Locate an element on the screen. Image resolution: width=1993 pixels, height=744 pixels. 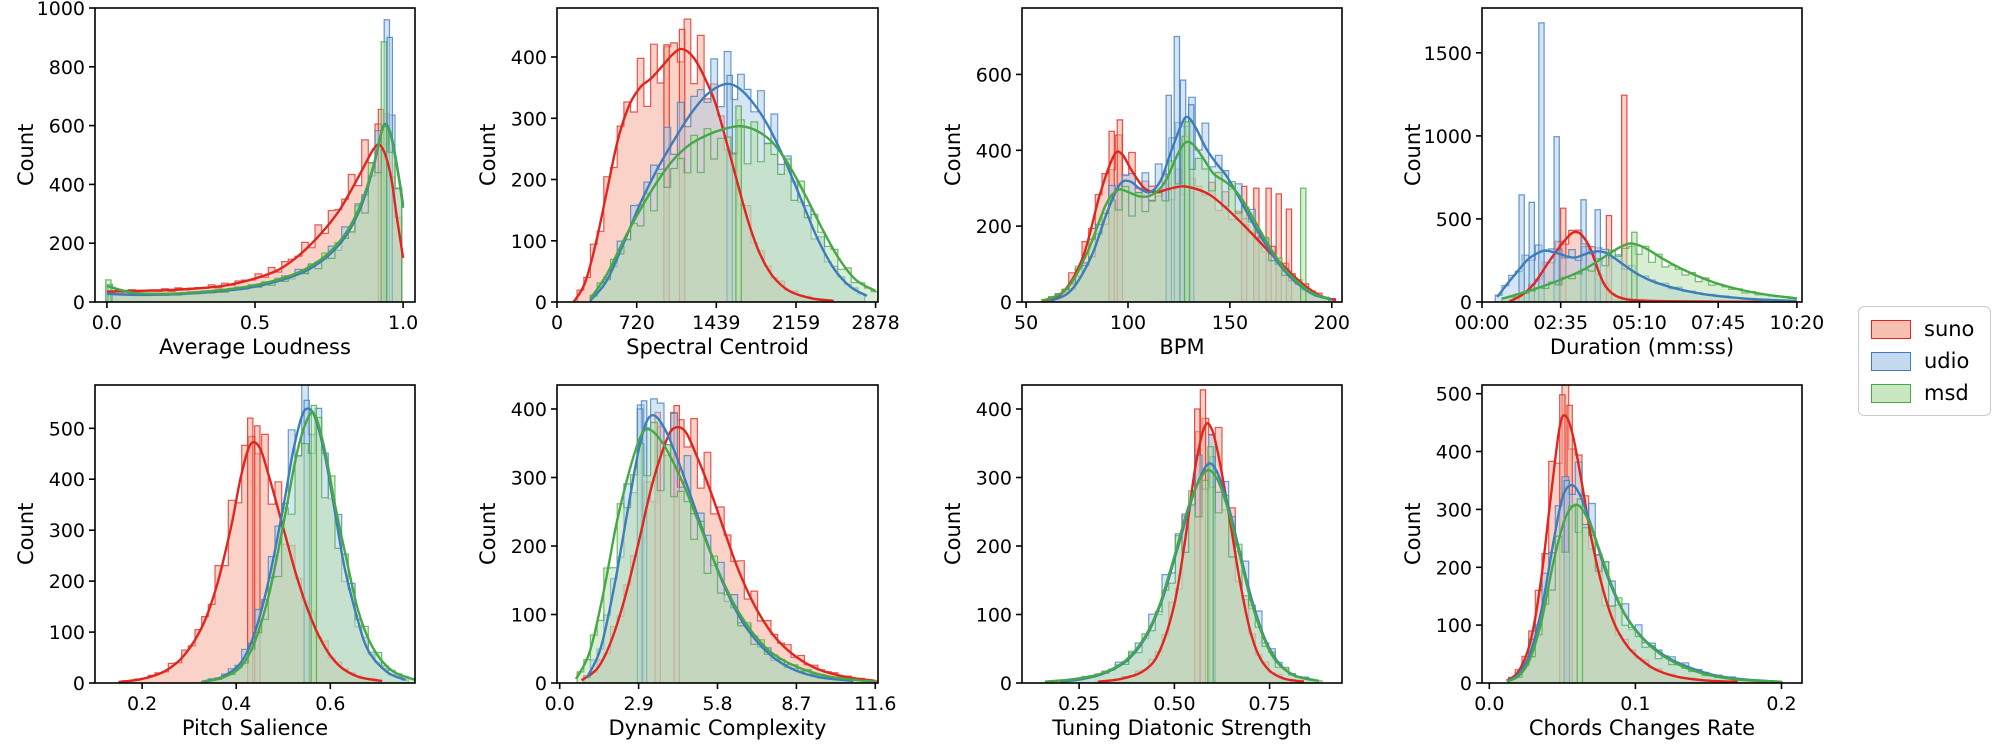
x-tick-label: 1.0 is located at coordinates (403, 323).